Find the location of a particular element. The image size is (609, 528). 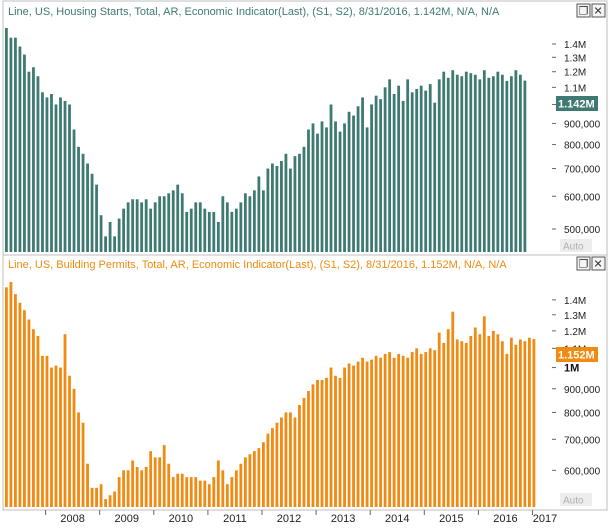

panel-1-auto-box is located at coordinates (576, 245).